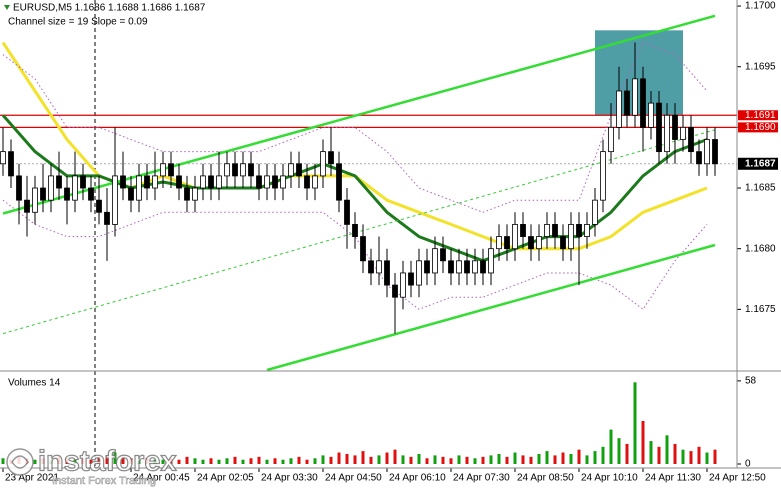 Image resolution: width=781 pixels, height=489 pixels. I want to click on y-tick-label: 1.1675, so click(760, 309).